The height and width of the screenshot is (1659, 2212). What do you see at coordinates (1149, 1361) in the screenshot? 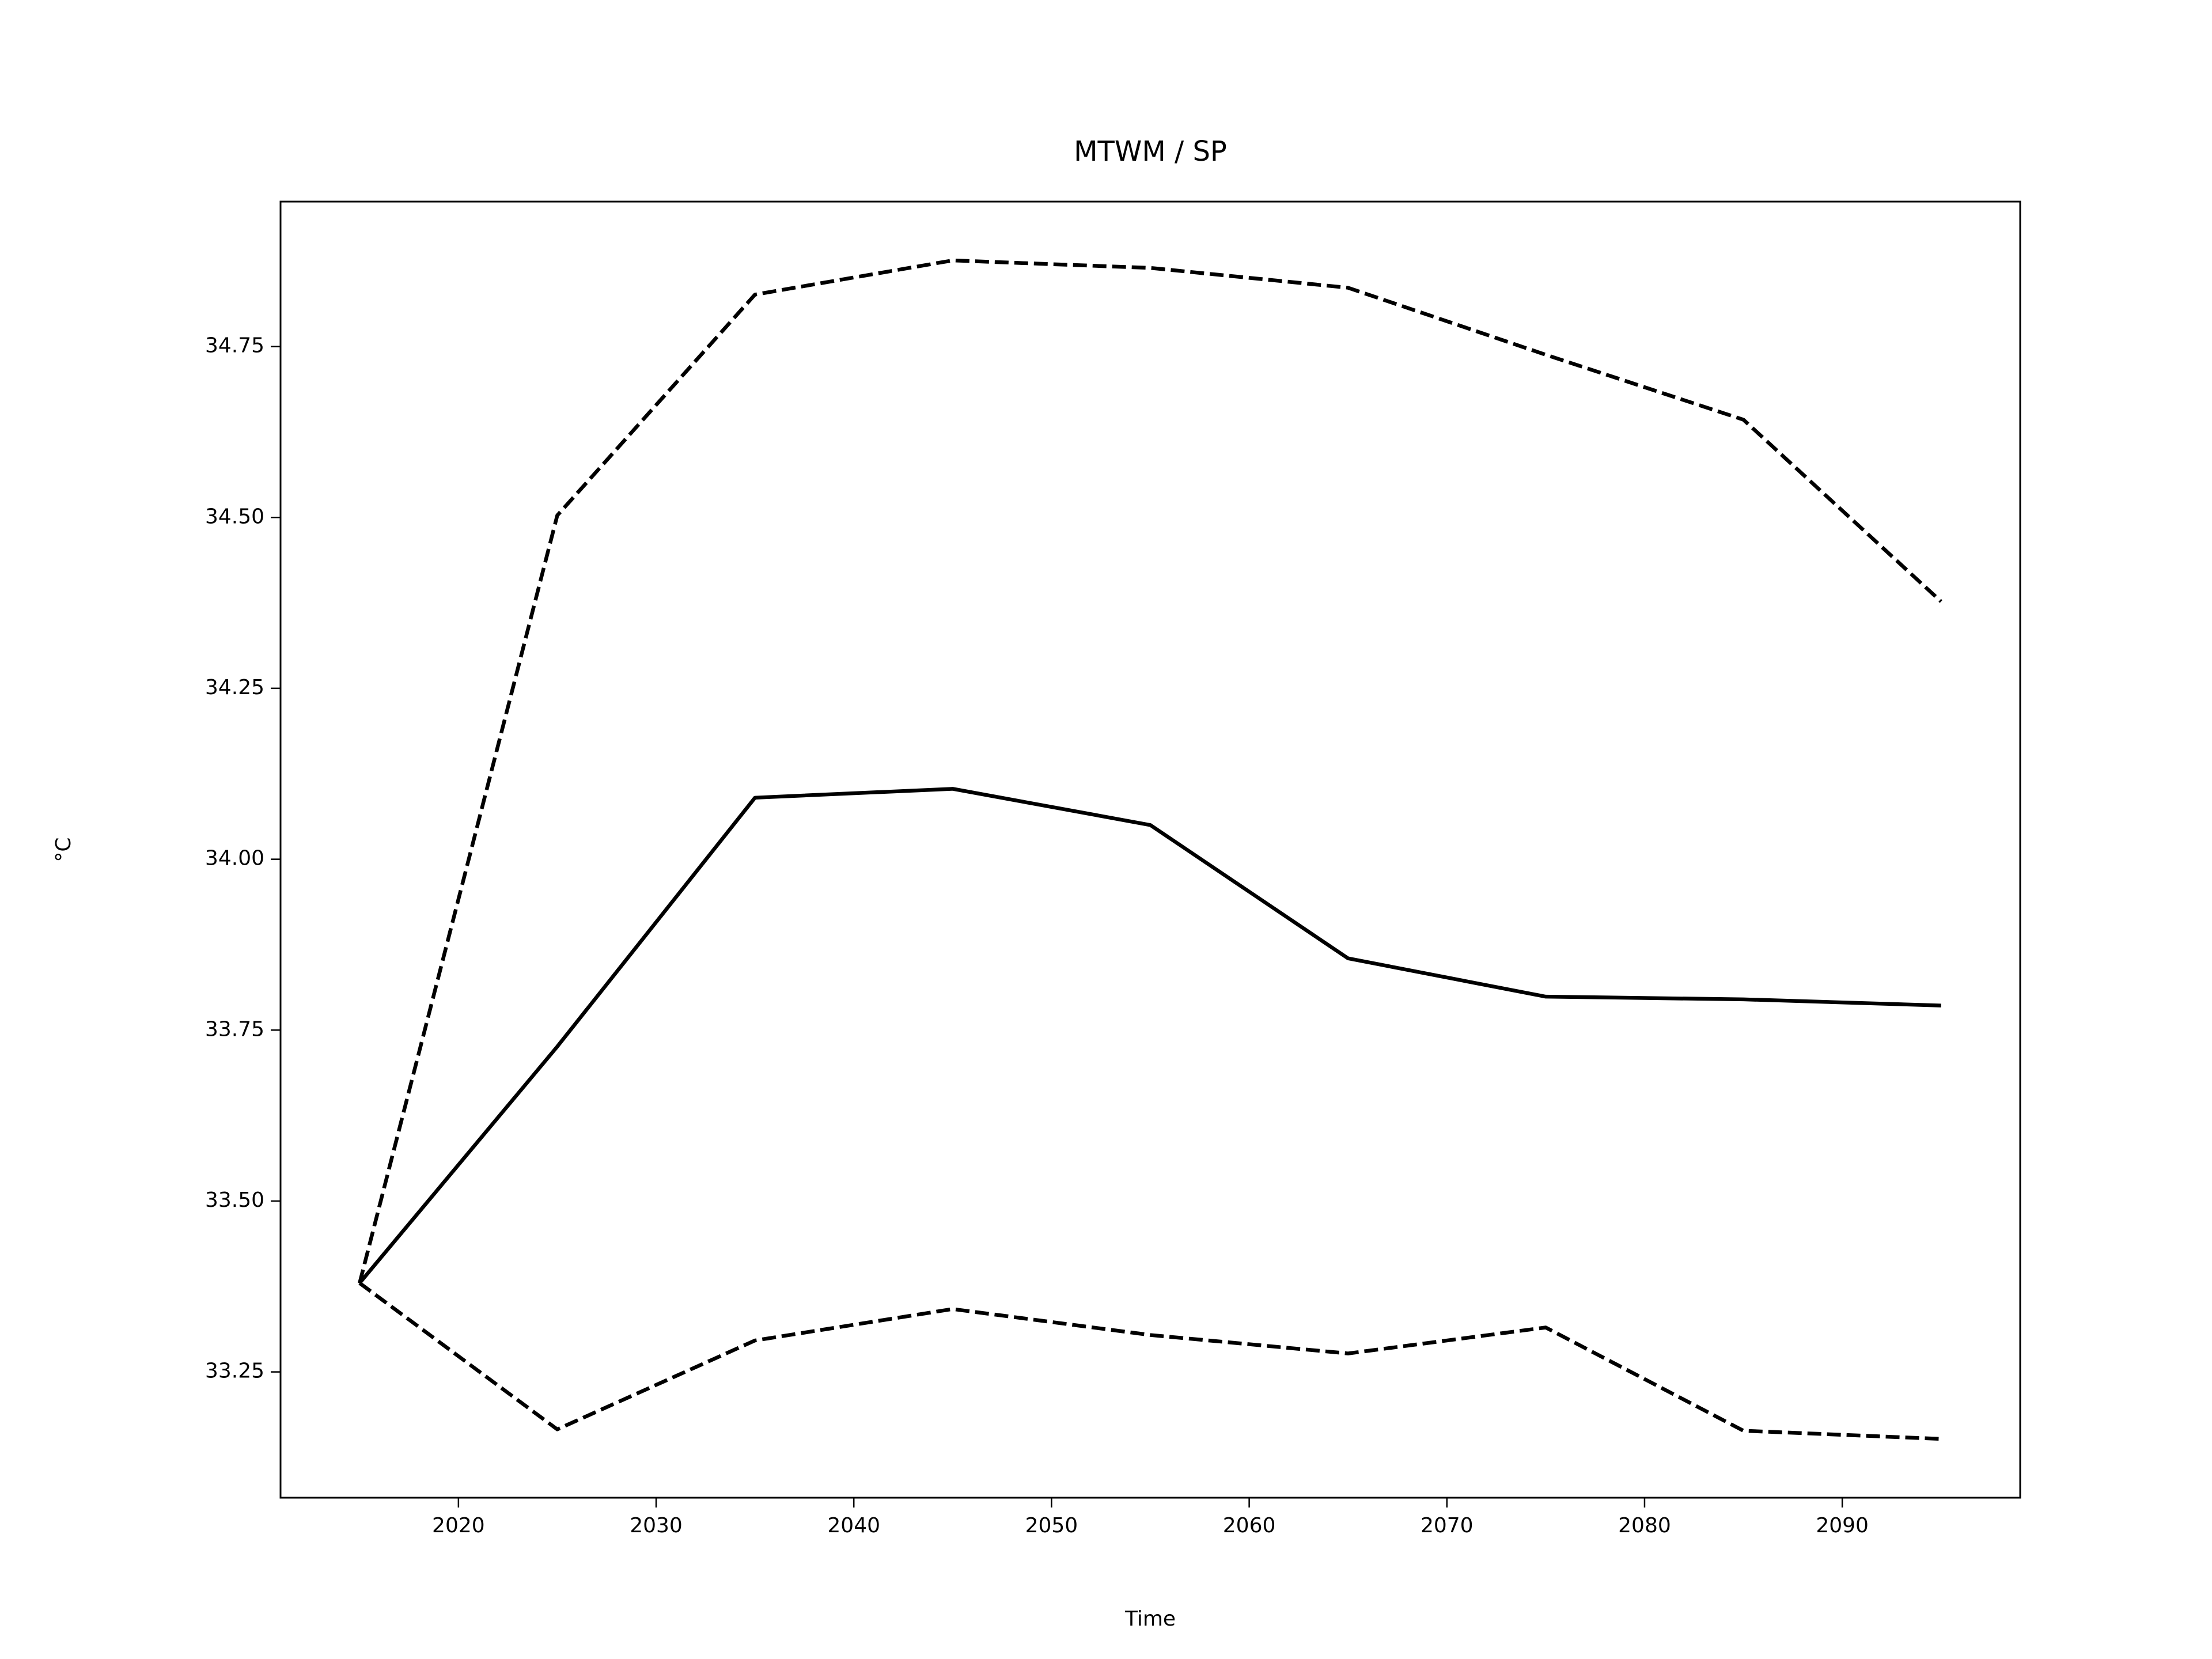
I see `line-series` at bounding box center [1149, 1361].